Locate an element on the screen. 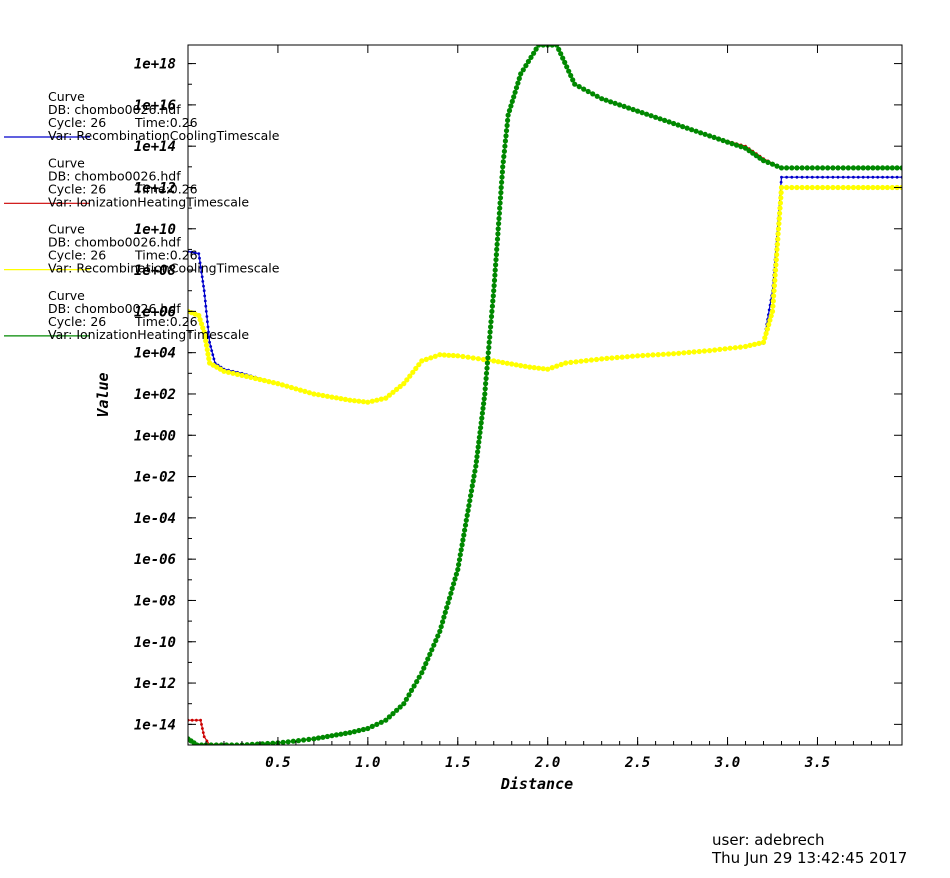 The width and height of the screenshot is (950, 878). y-tick-label: 1e+06 is located at coordinates (155, 312).